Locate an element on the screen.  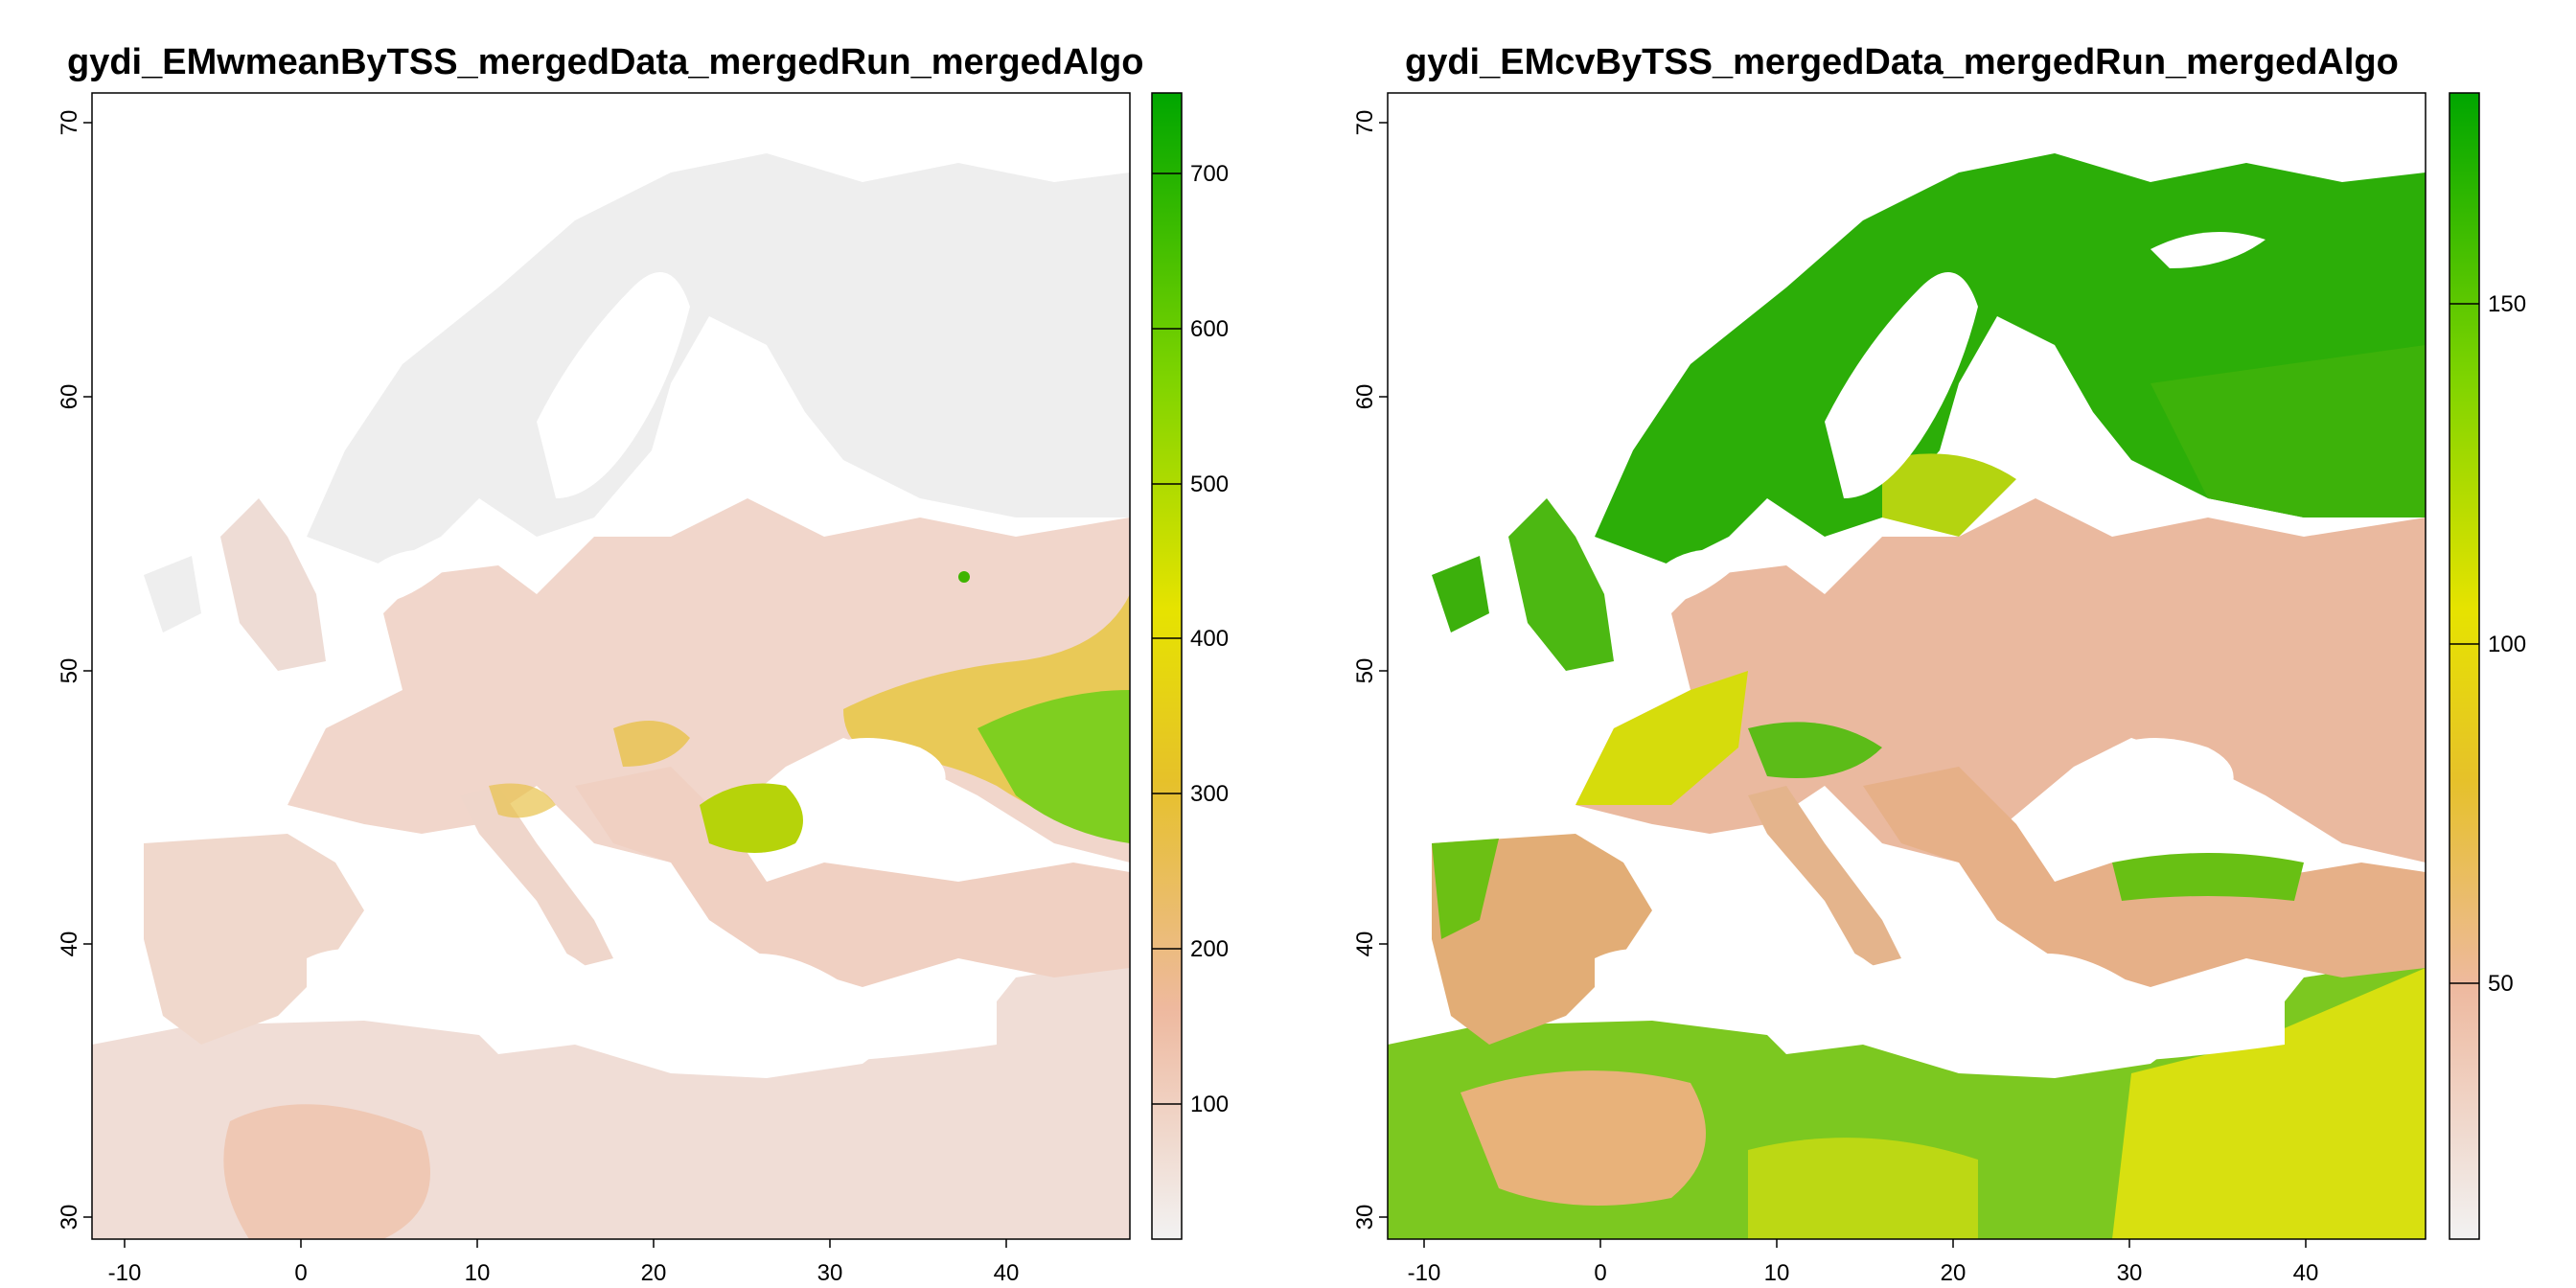
legend-tick-label: 500 is located at coordinates (1209, 484).